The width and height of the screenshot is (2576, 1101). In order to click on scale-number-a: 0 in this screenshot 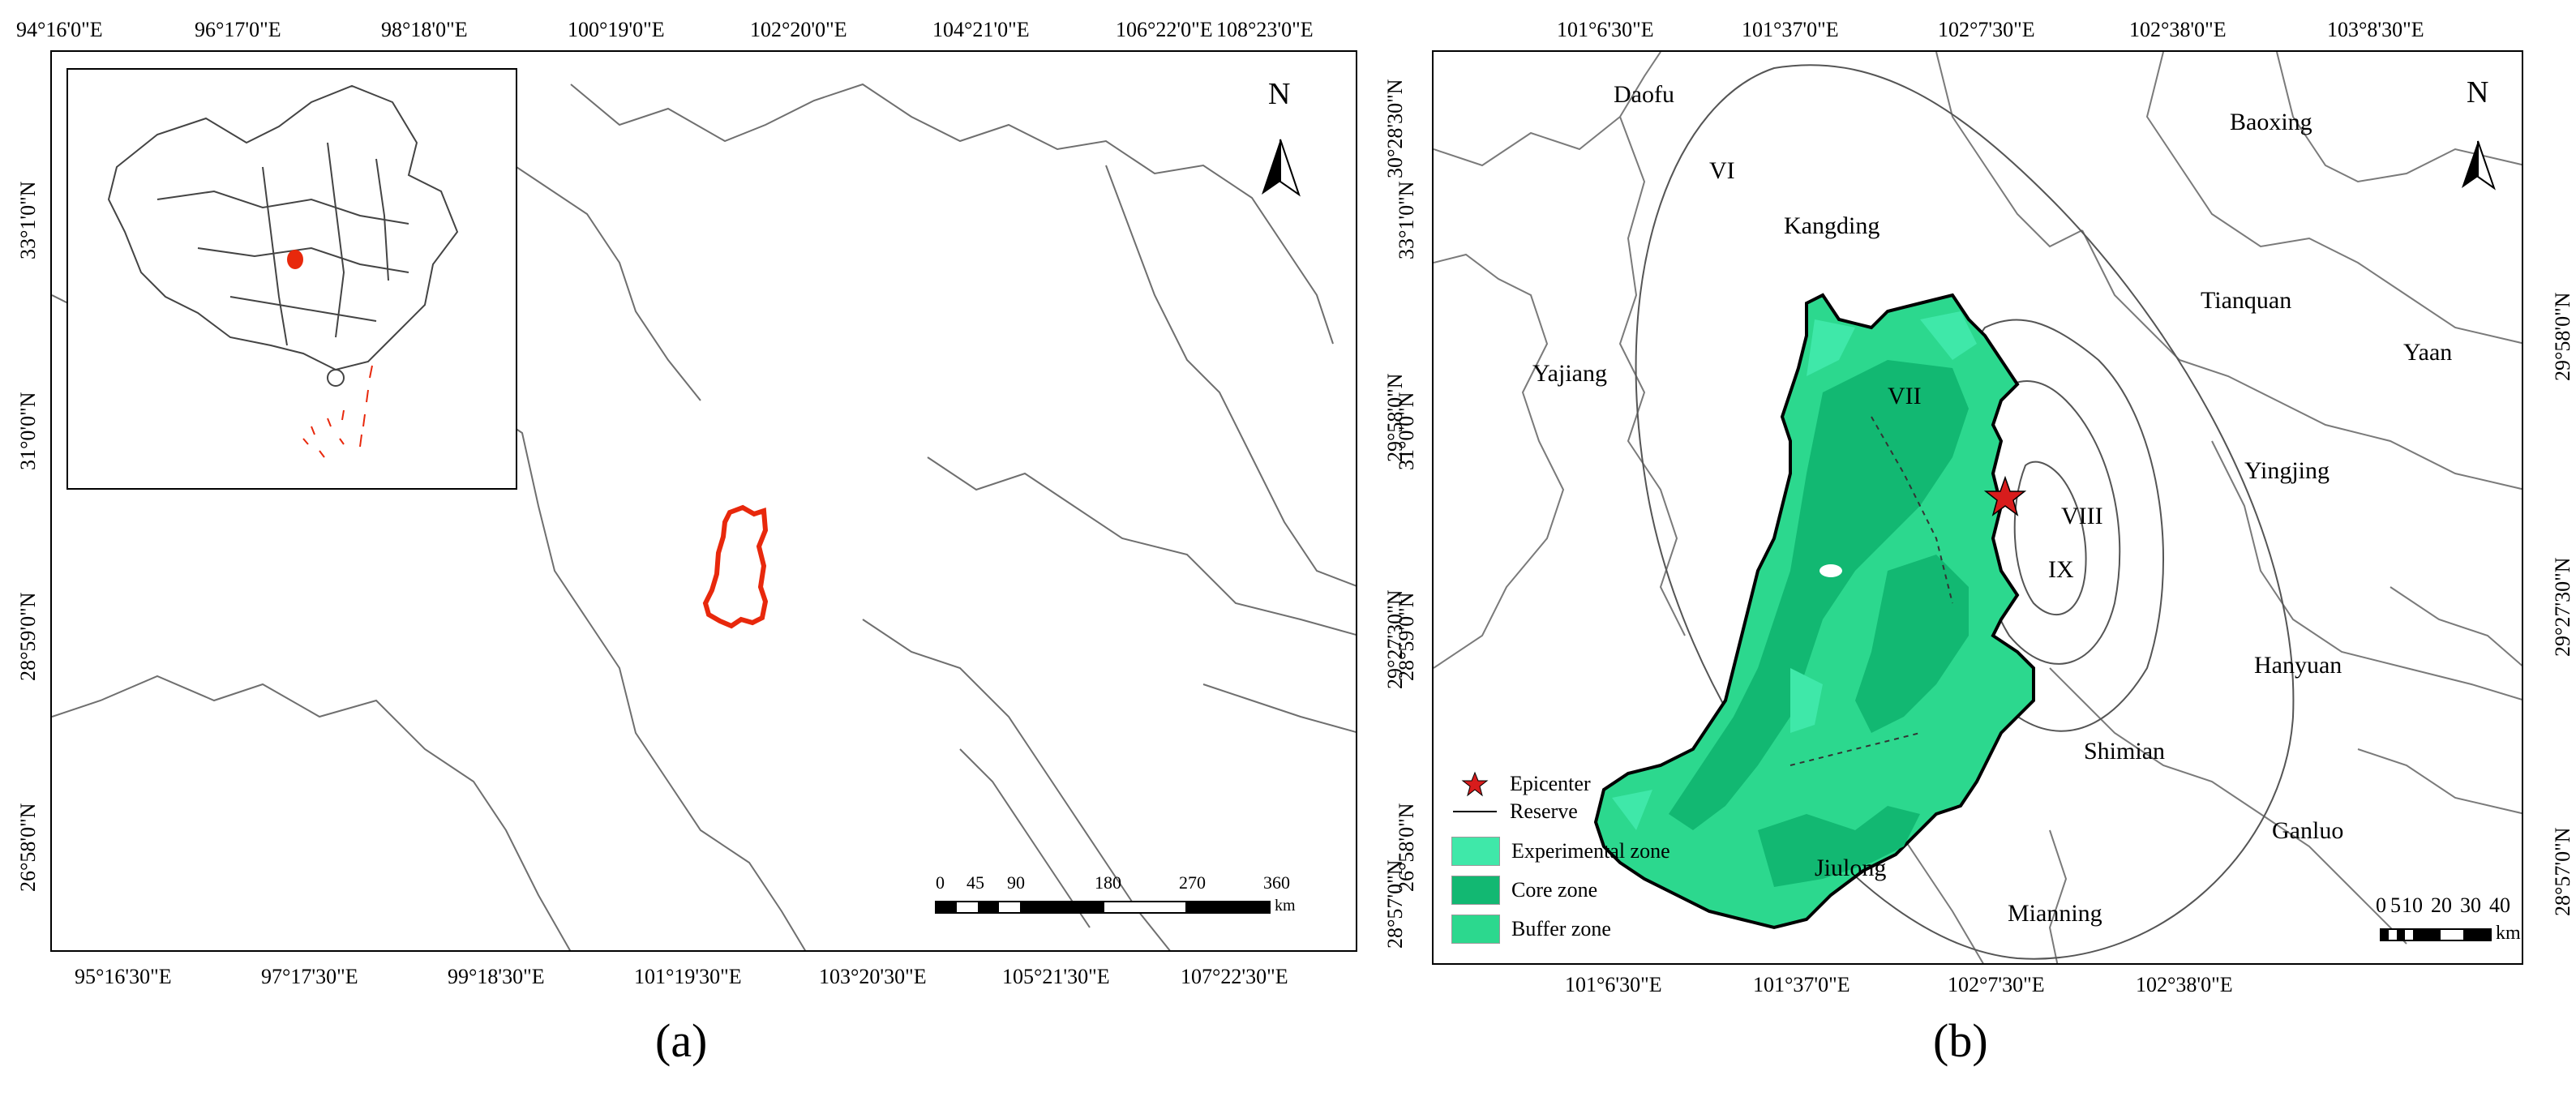, I will do `click(940, 882)`.